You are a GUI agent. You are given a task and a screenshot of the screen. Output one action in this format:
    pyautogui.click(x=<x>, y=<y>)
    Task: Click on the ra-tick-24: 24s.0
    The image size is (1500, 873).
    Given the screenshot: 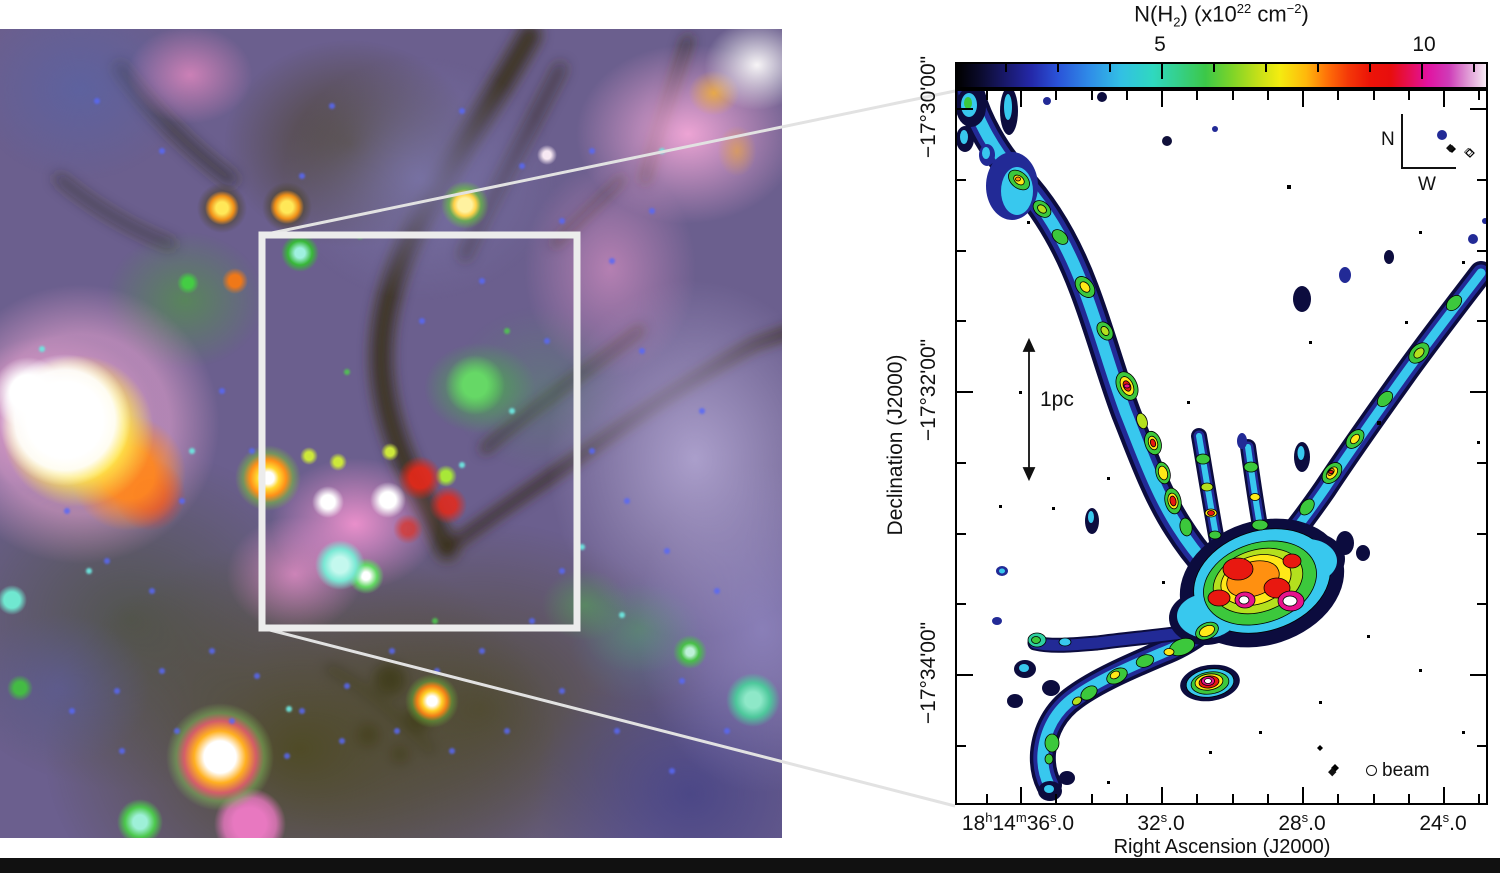 What is the action you would take?
    pyautogui.click(x=1443, y=822)
    